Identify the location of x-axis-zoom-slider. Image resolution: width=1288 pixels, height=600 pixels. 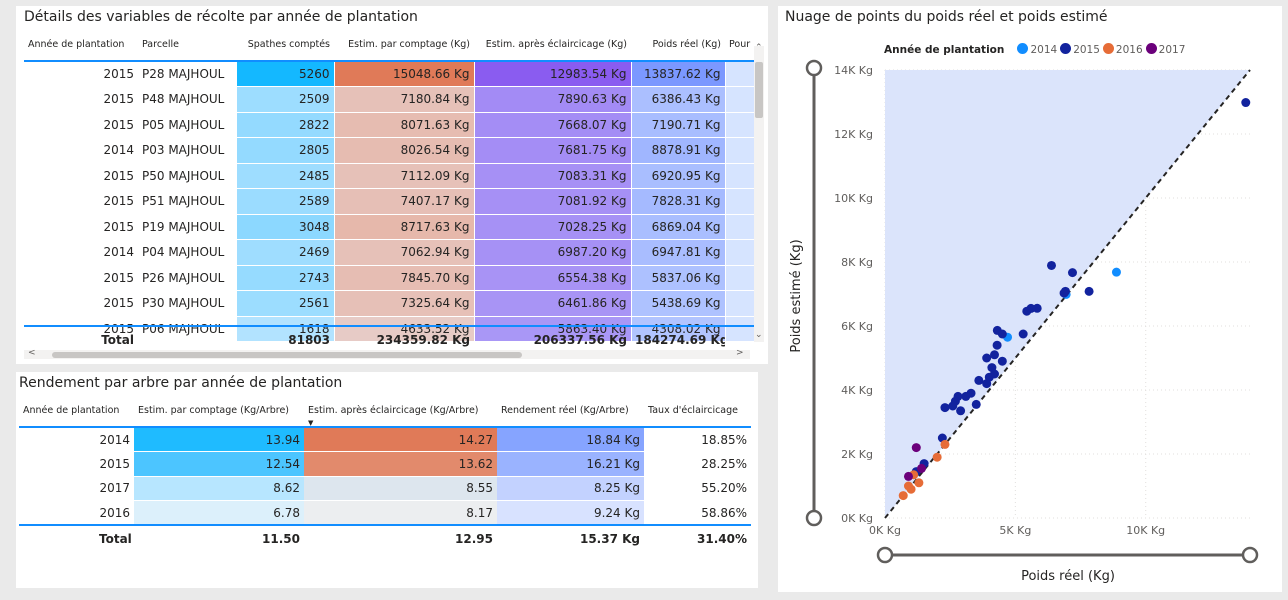
(1067, 555).